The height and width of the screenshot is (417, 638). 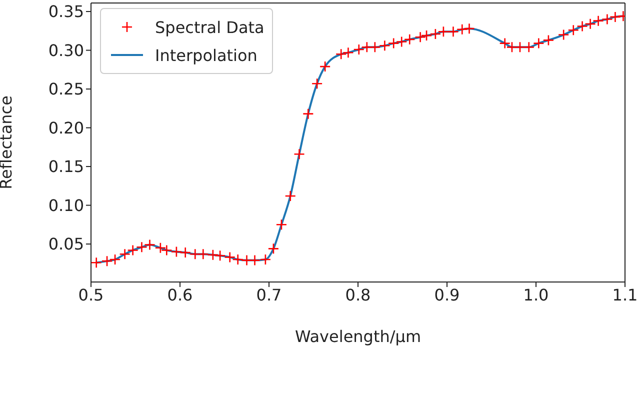 What do you see at coordinates (66, 12) in the screenshot?
I see `y-tick-label: 0.35` at bounding box center [66, 12].